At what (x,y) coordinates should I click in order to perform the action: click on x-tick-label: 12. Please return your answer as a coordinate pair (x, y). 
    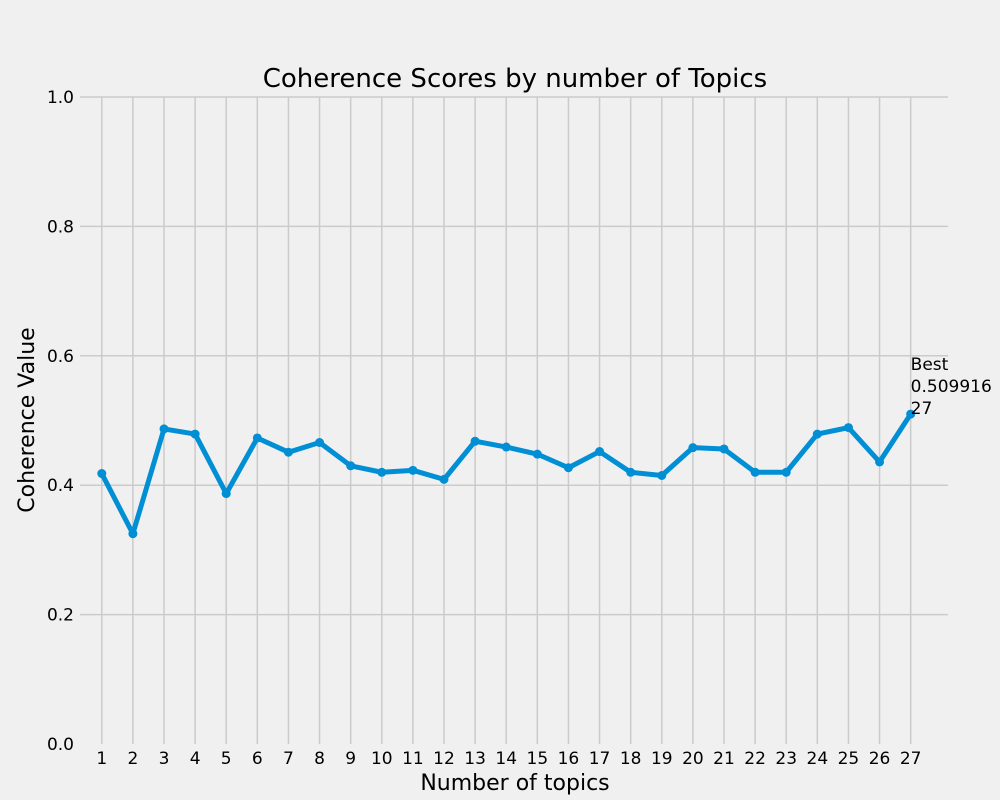
    Looking at the image, I should click on (444, 759).